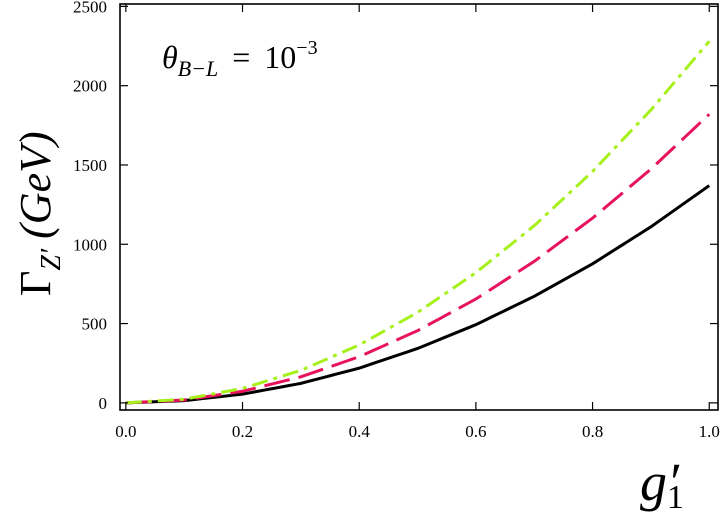  What do you see at coordinates (51, 259) in the screenshot?
I see `y-axis-subscript: Z′` at bounding box center [51, 259].